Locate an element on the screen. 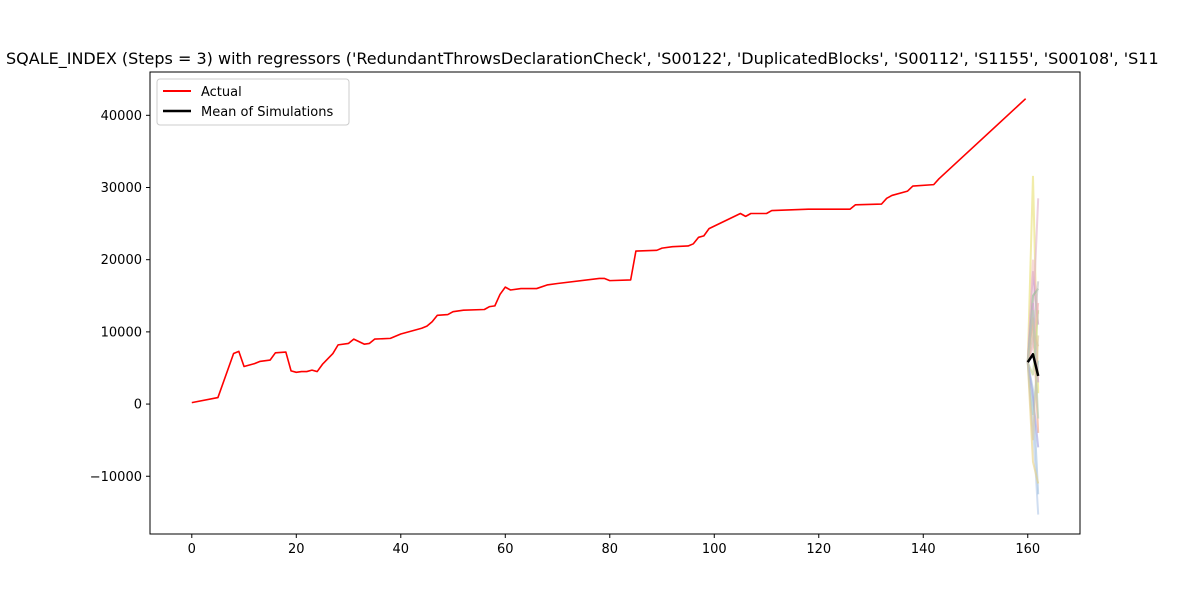 The image size is (1200, 600). y-tick-label: 40000 is located at coordinates (121, 116).